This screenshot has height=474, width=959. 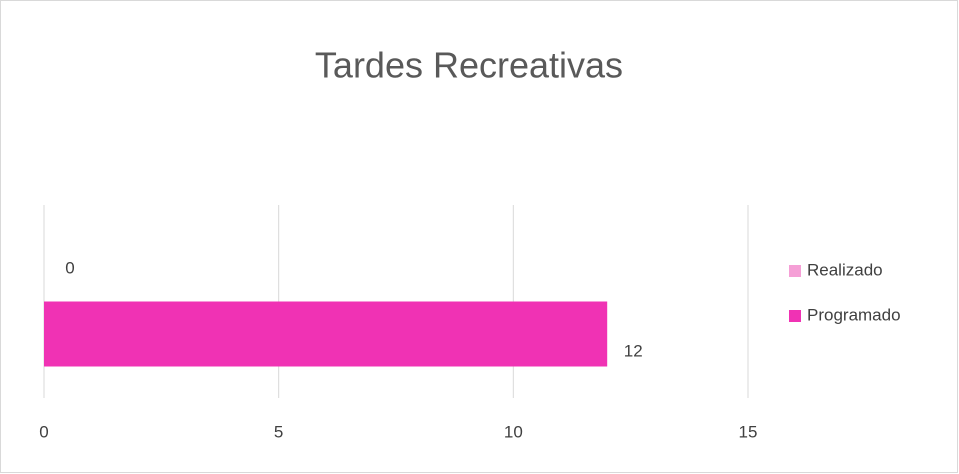 What do you see at coordinates (469, 65) in the screenshot?
I see `chart-title: Tardes Recreativas` at bounding box center [469, 65].